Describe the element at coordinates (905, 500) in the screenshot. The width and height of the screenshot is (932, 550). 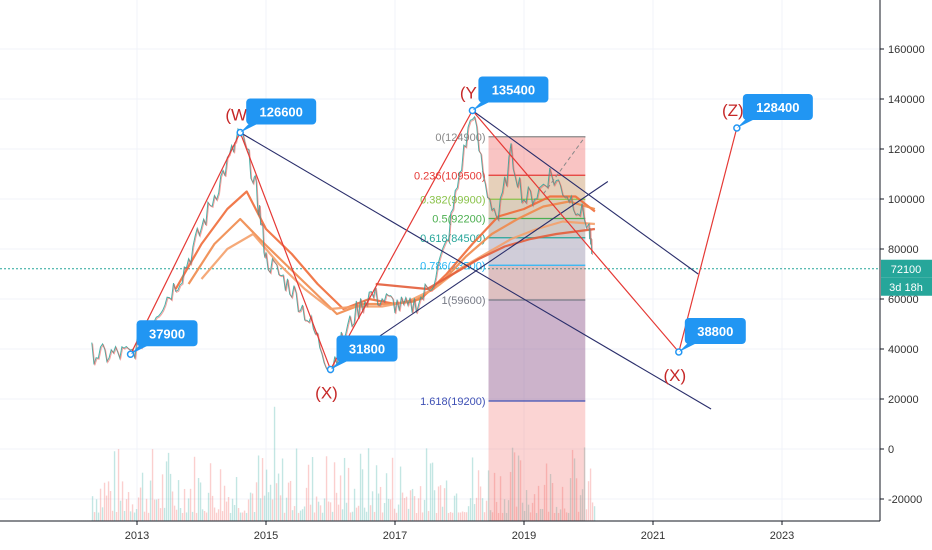
I see `y-tick-label: -20000` at that location.